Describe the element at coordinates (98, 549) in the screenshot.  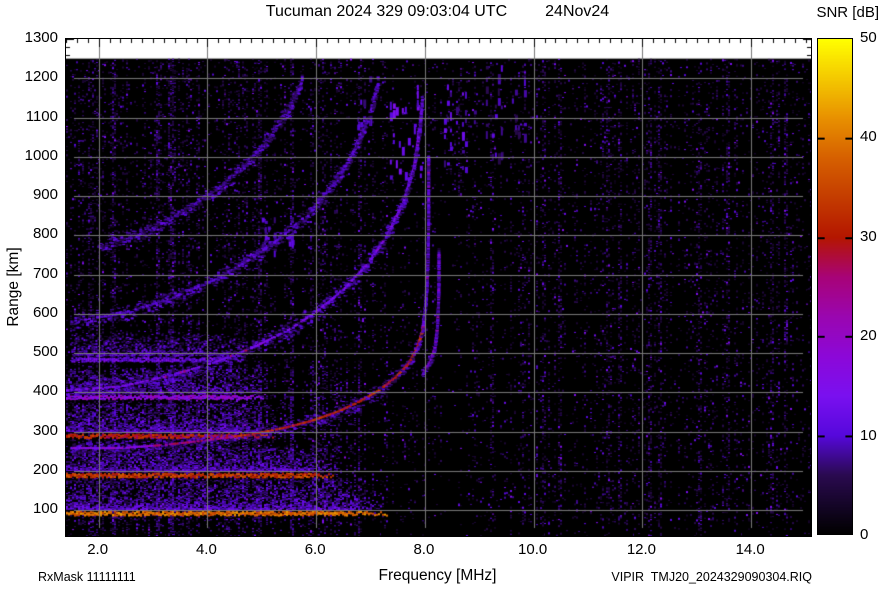
I see `x-tick-label: 2.0` at that location.